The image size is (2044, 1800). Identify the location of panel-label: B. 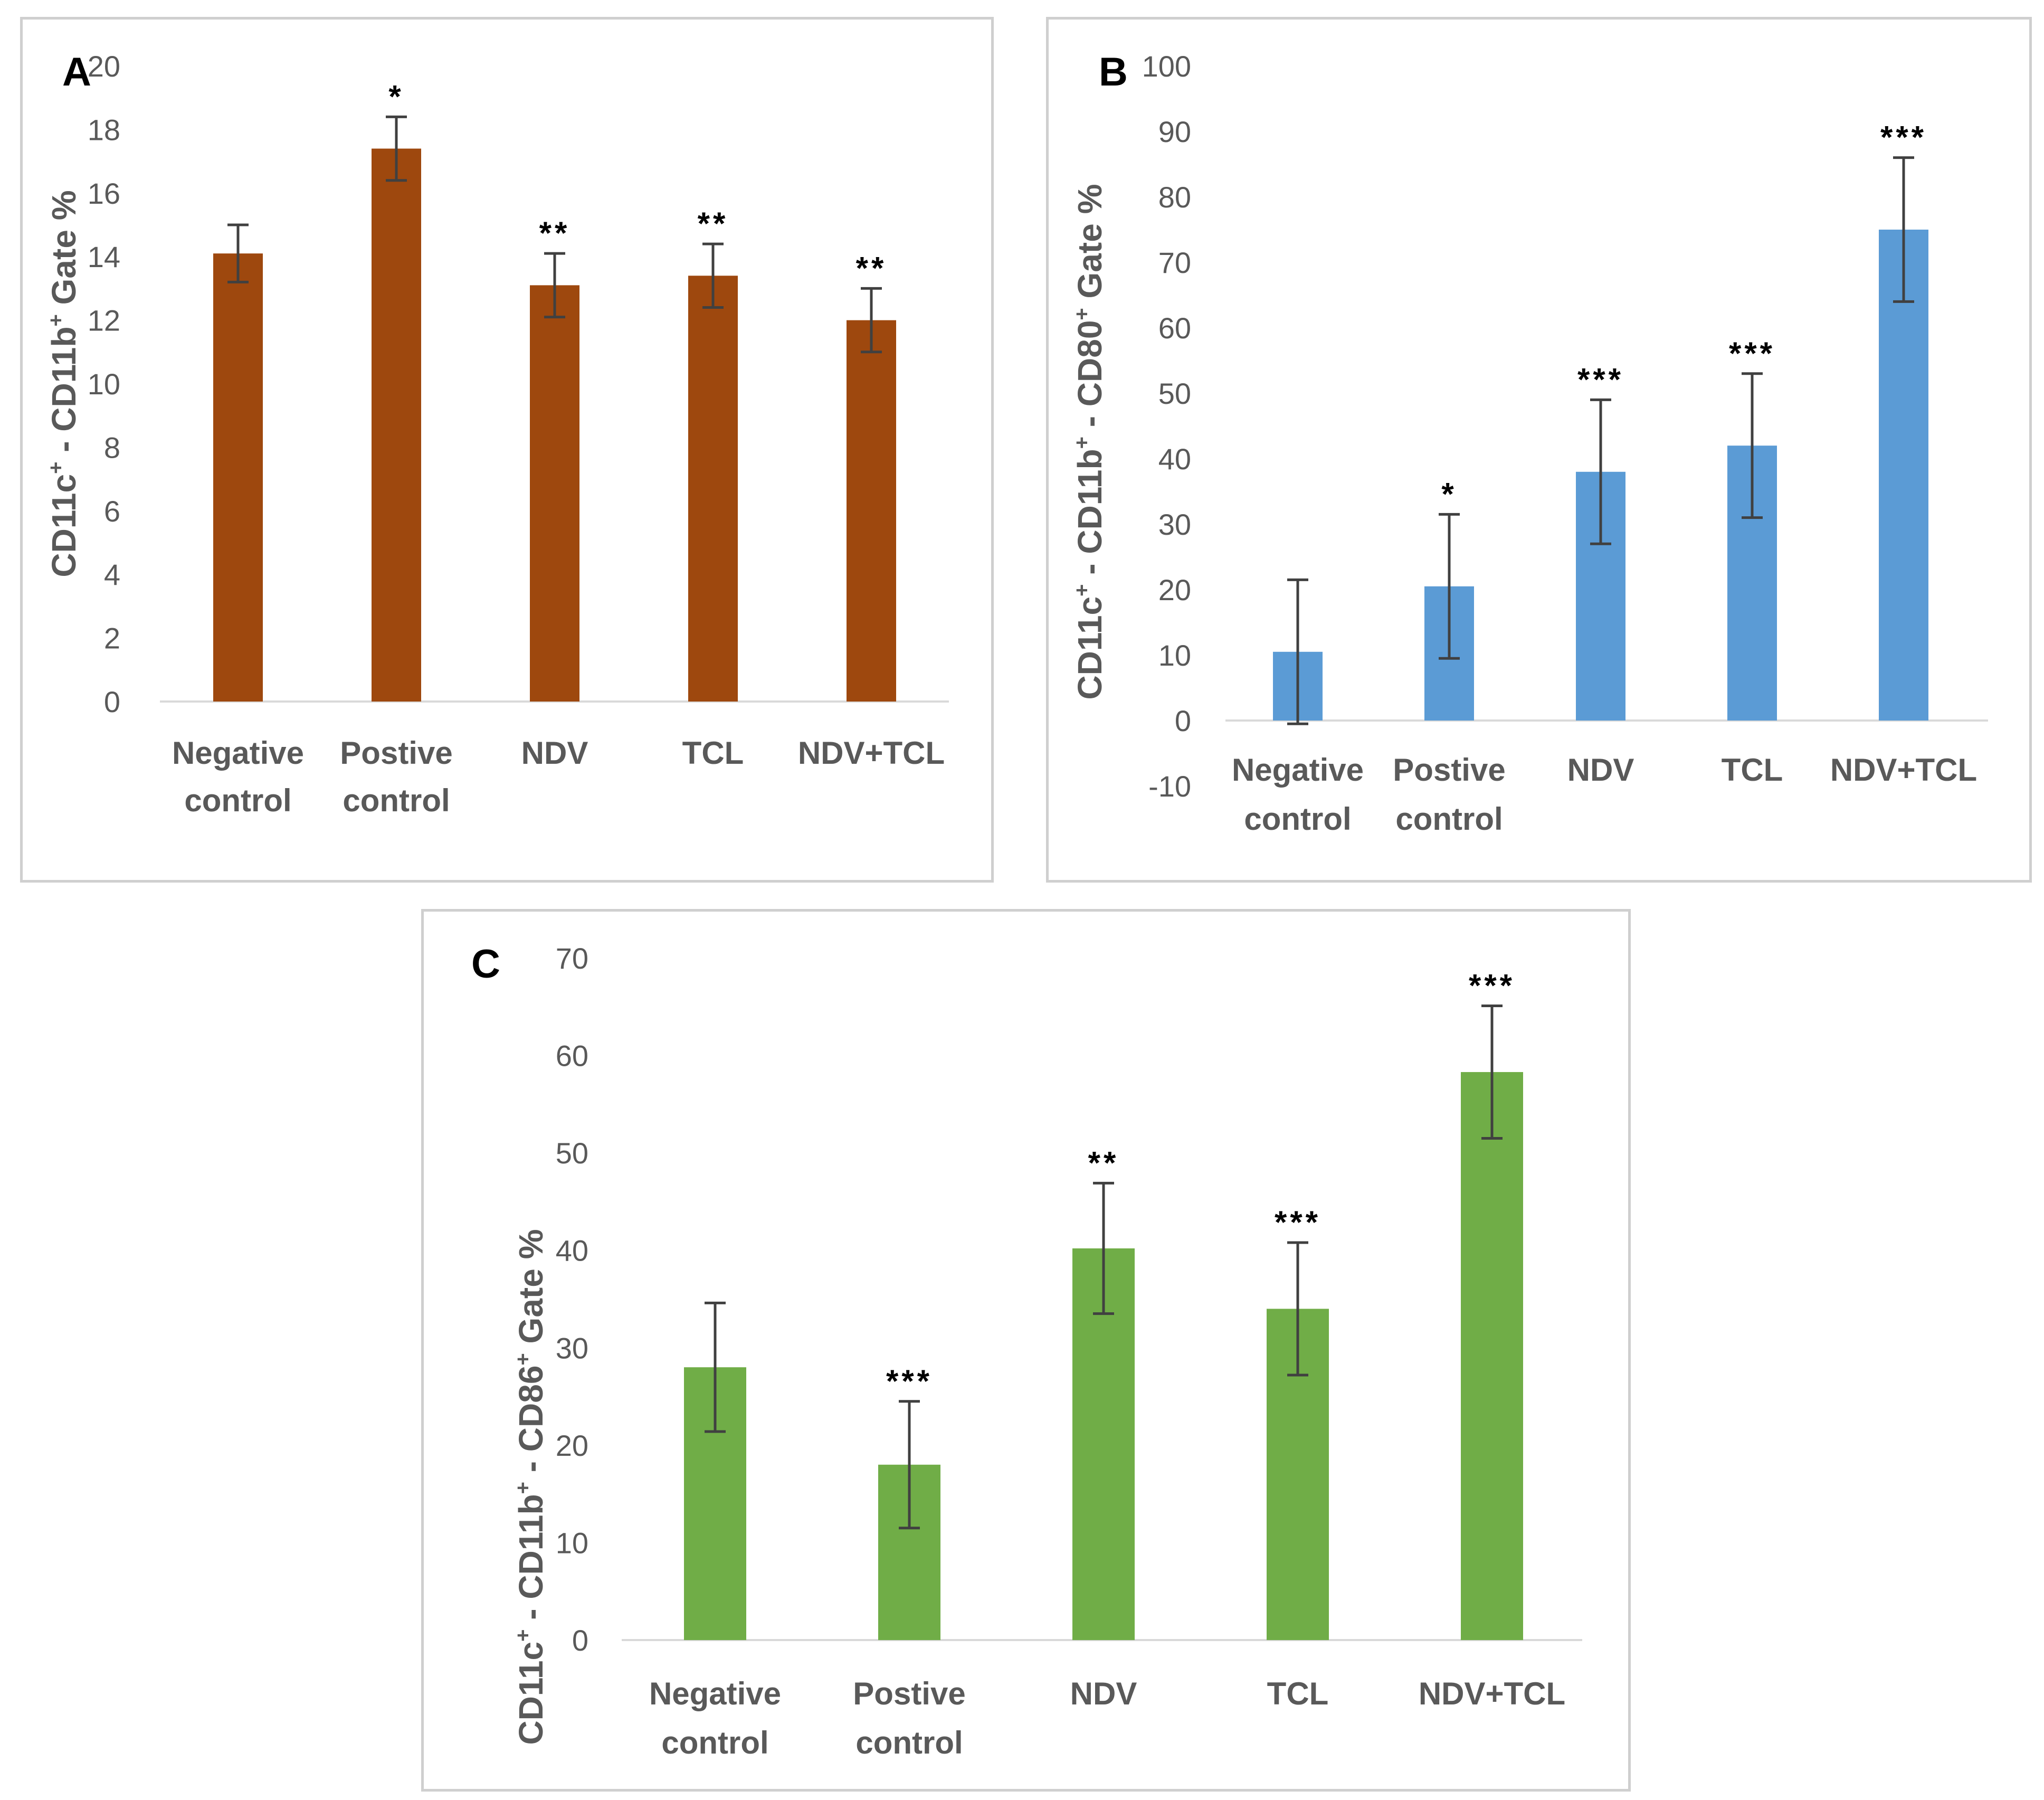
(1113, 72).